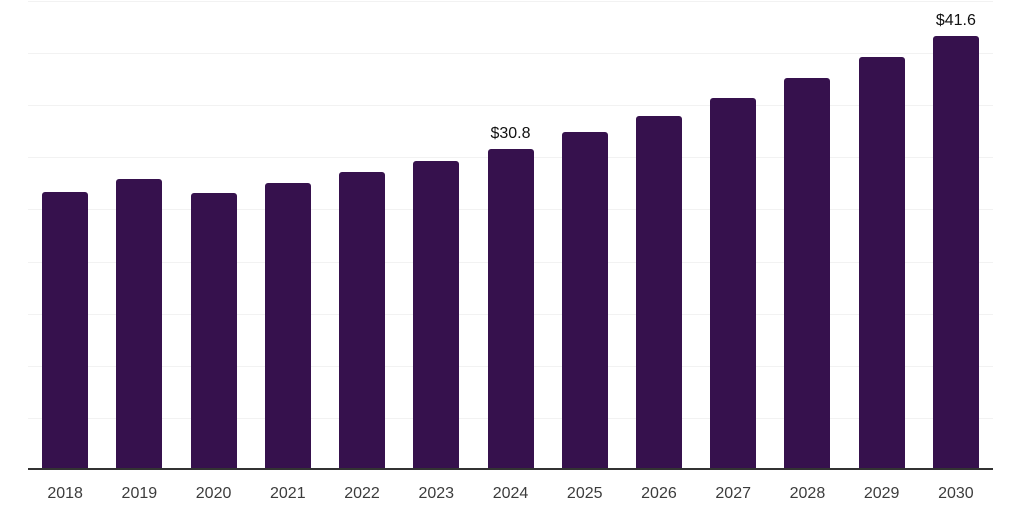  Describe the element at coordinates (287, 326) in the screenshot. I see `bar-2021` at that location.